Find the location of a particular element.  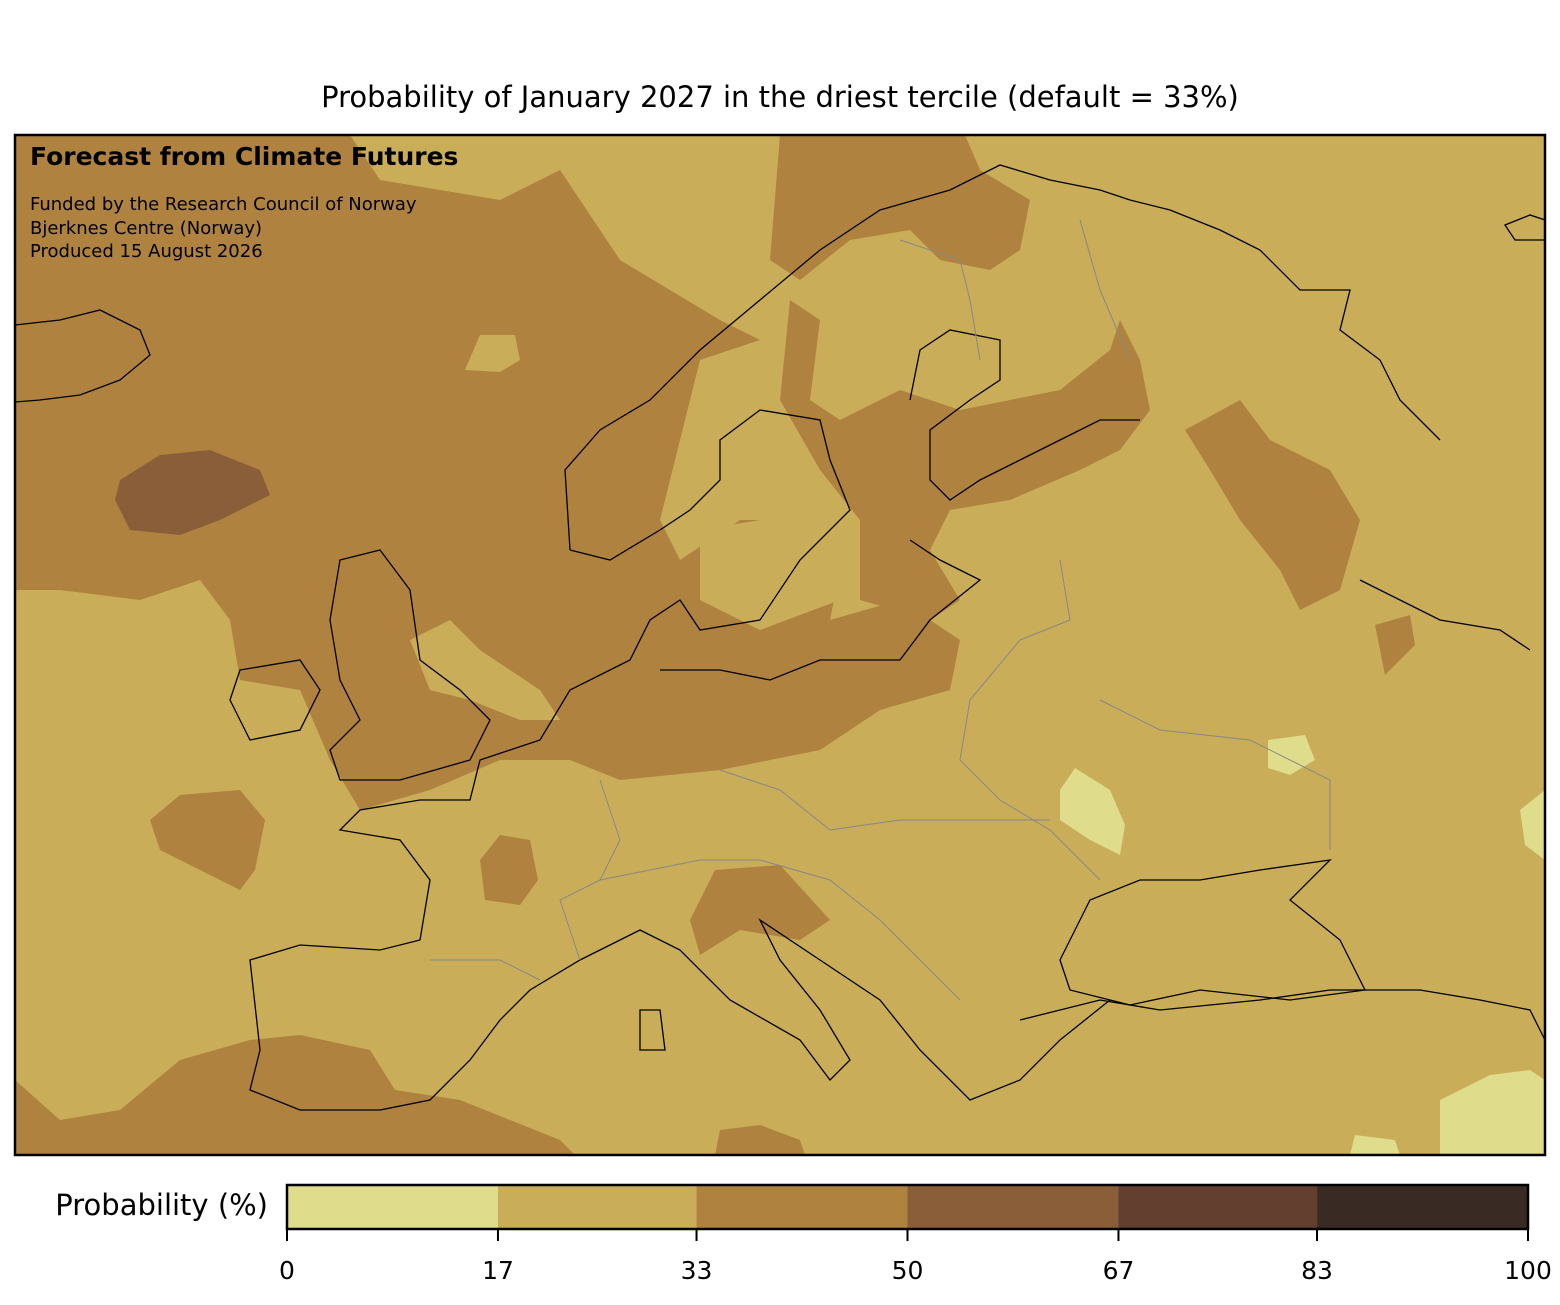

colorbar-label: Probability (%) is located at coordinates (161, 1205).